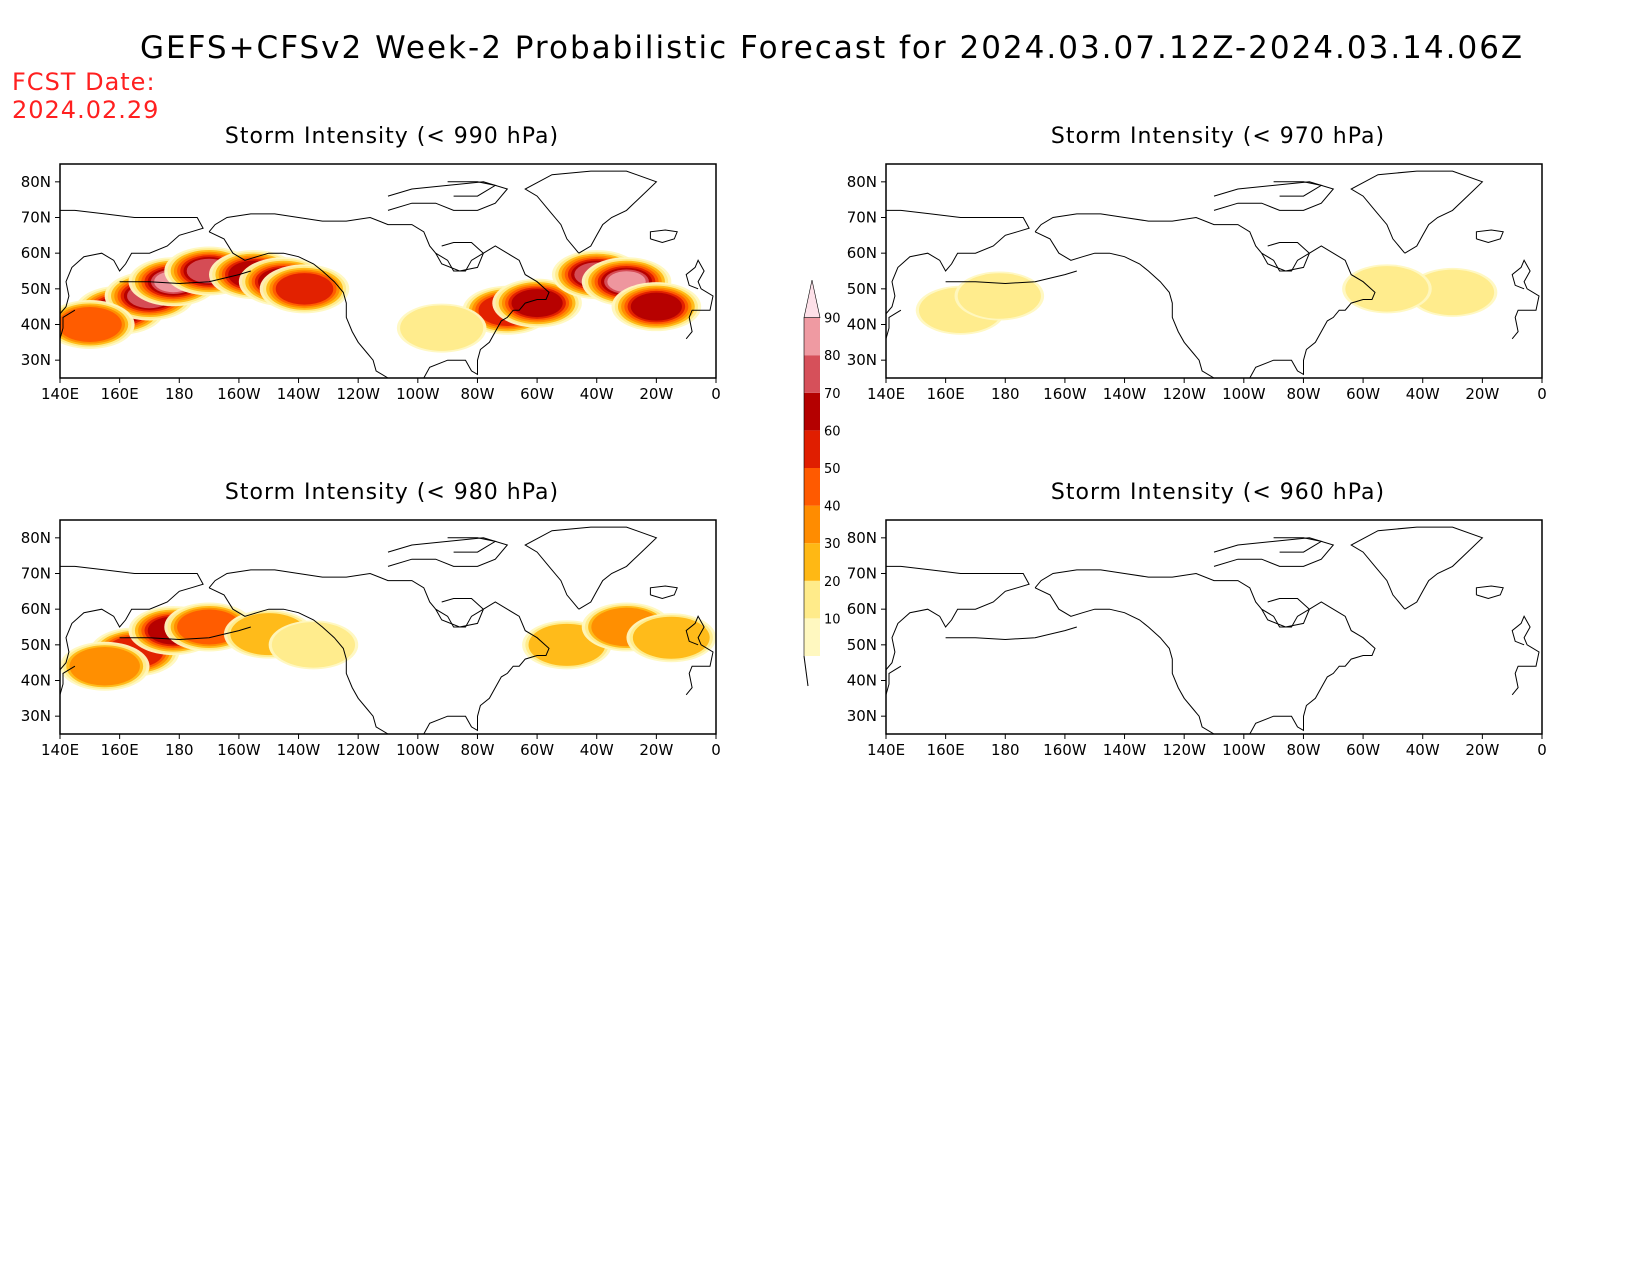  What do you see at coordinates (84, 82) in the screenshot?
I see `forecast-date-label: FCST Date:` at bounding box center [84, 82].